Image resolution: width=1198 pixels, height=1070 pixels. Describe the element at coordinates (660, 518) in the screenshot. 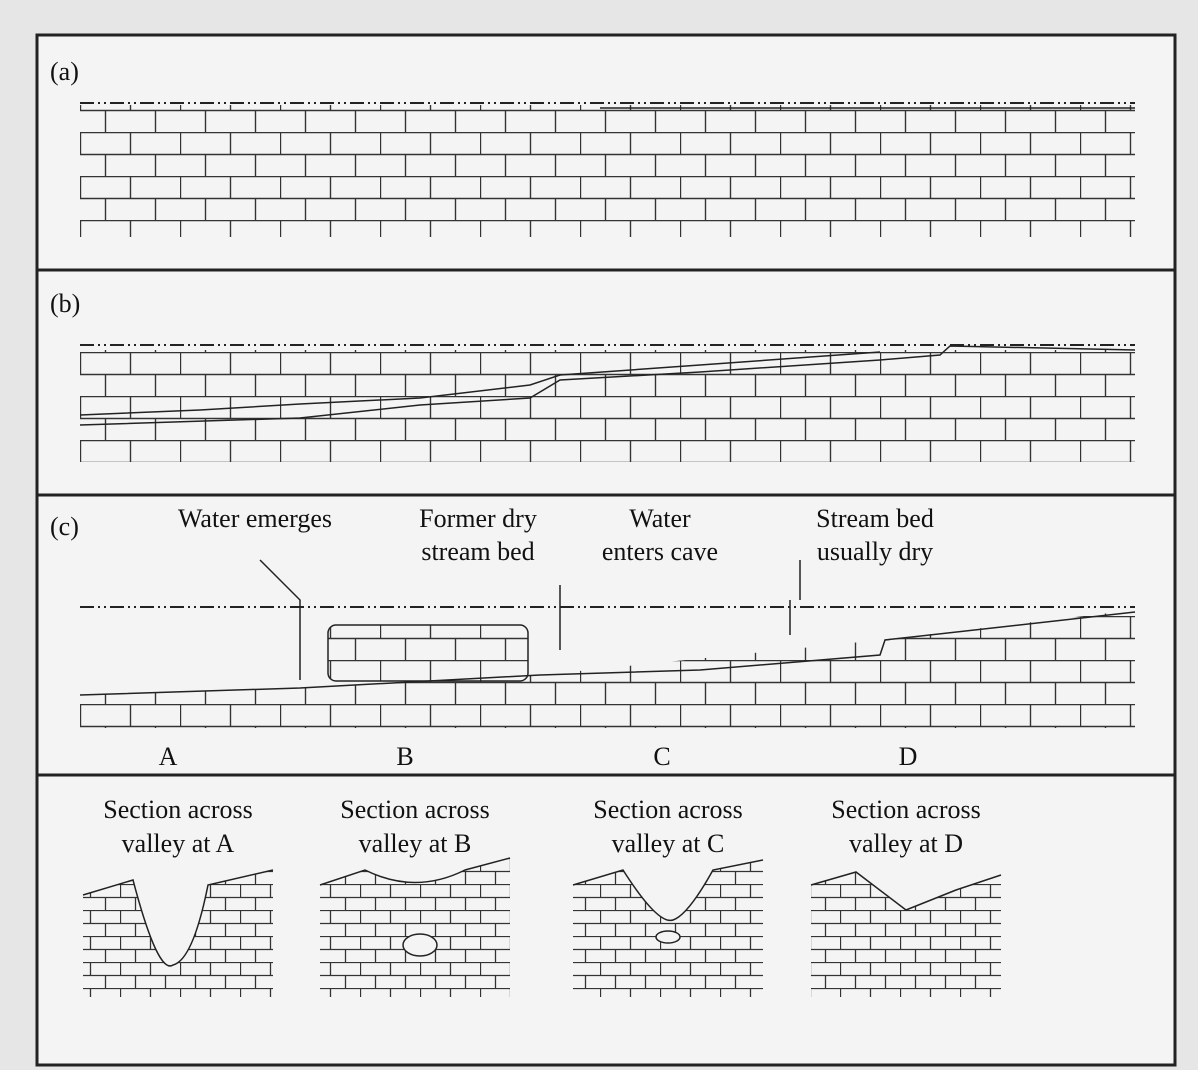

I see `annotation: Water` at that location.